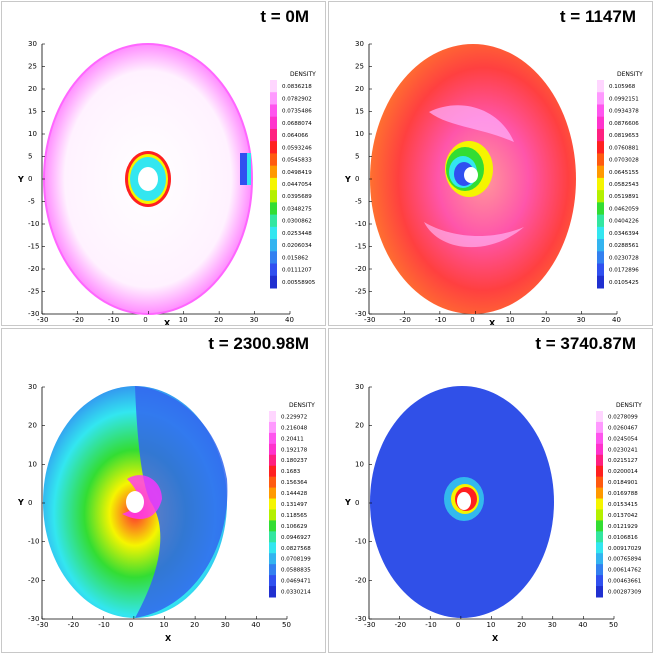 This screenshot has height=654, width=654. I want to click on x-tick-label: 0, so click(458, 625).